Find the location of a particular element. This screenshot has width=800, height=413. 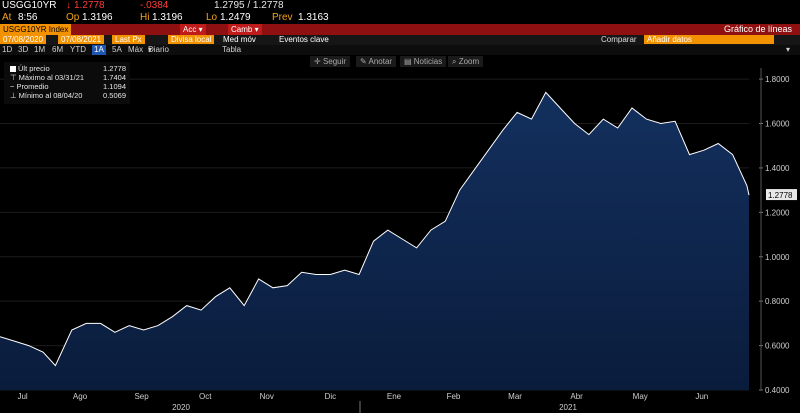

prev-label: Prev is located at coordinates (282, 17).